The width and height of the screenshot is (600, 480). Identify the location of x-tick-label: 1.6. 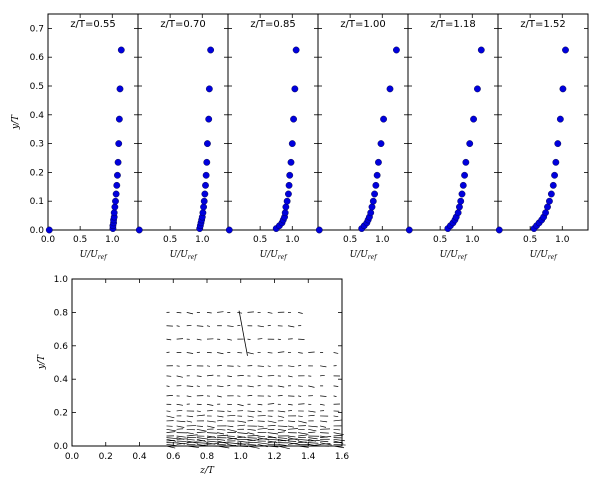
(342, 457).